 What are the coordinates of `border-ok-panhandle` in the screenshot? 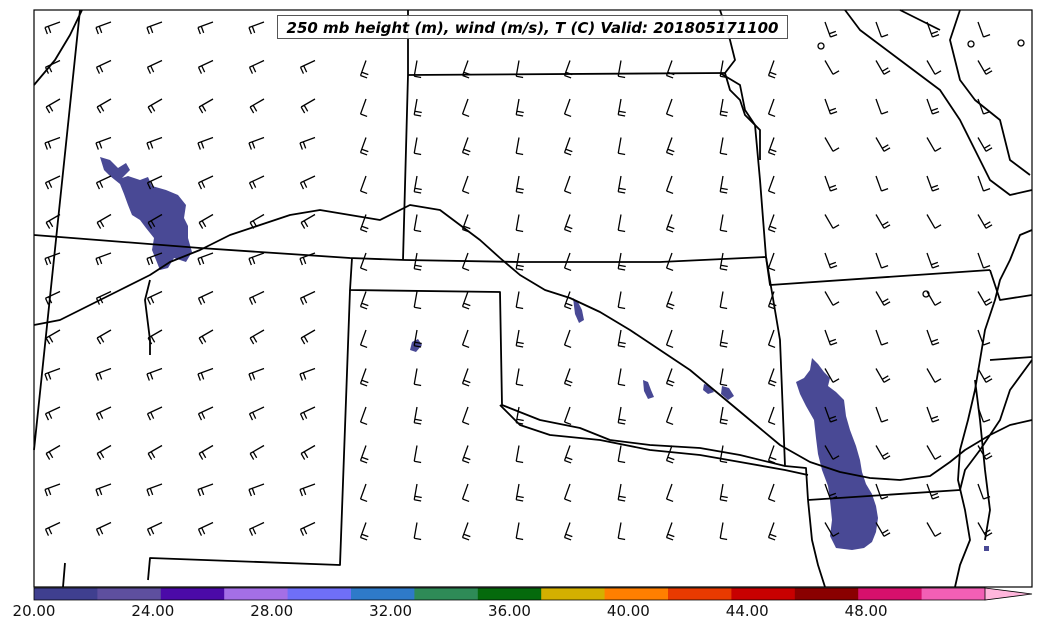 It's located at (567, 362).